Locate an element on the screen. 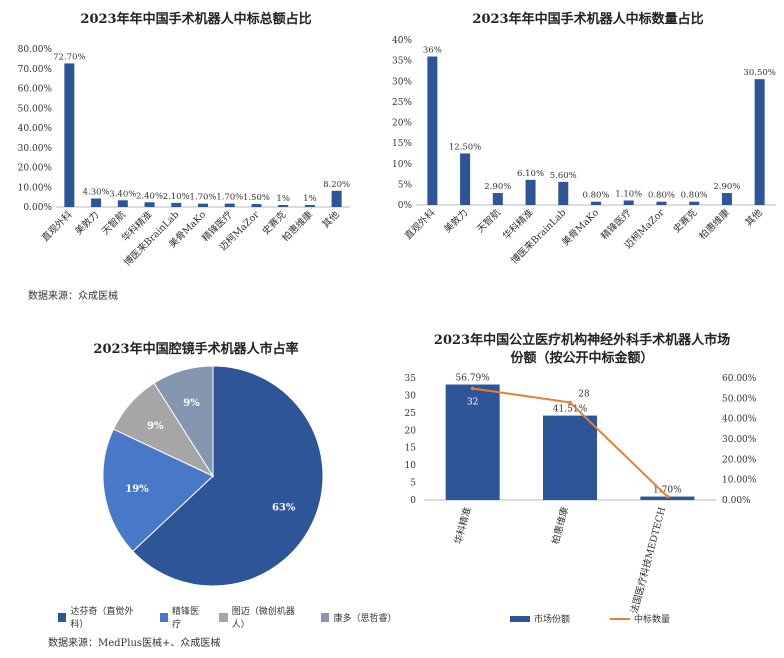 The height and width of the screenshot is (658, 784). chart-title: 2023年中国公立医疗机构神经外科手术机器人市场份额（按公开中标金额） is located at coordinates (582, 349).